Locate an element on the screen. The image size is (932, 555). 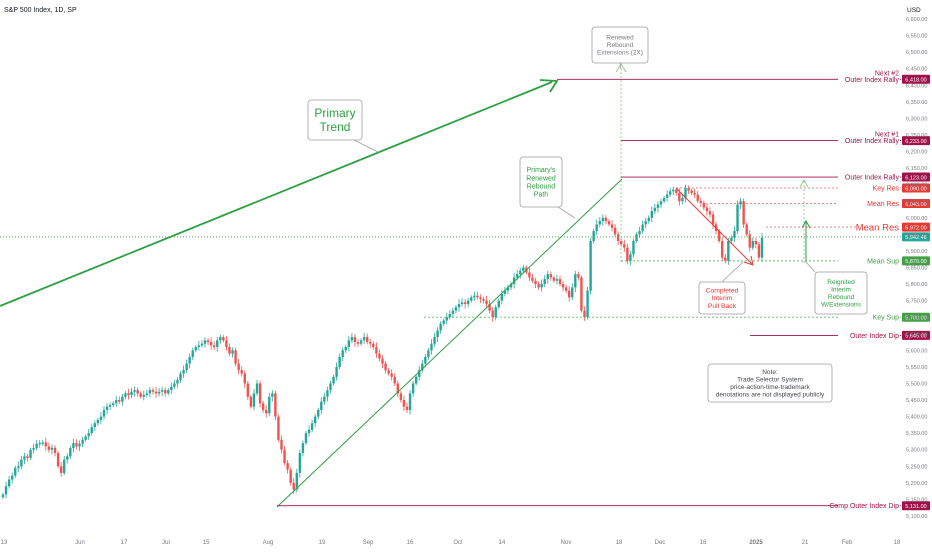
renewed-path-callout-pointer is located at coordinates (566, 212).